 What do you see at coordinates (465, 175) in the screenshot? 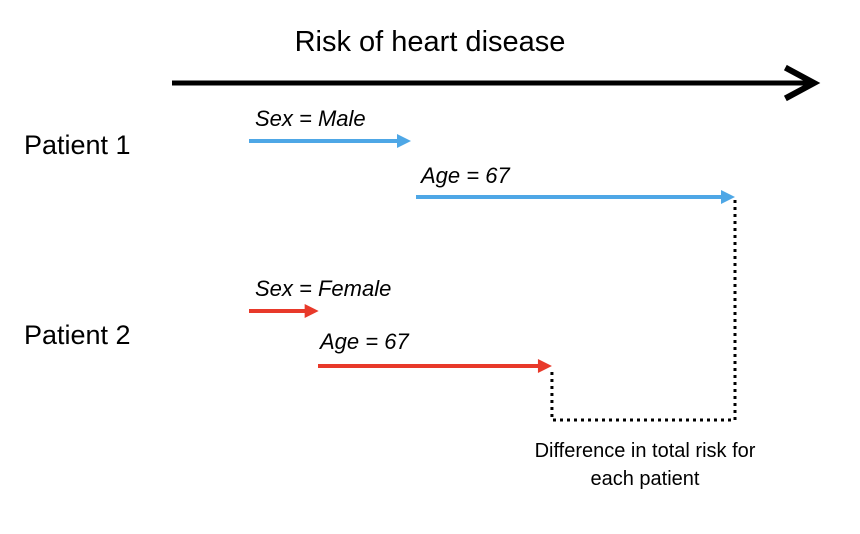
I see `patient-1-age-label: Age = 67` at bounding box center [465, 175].